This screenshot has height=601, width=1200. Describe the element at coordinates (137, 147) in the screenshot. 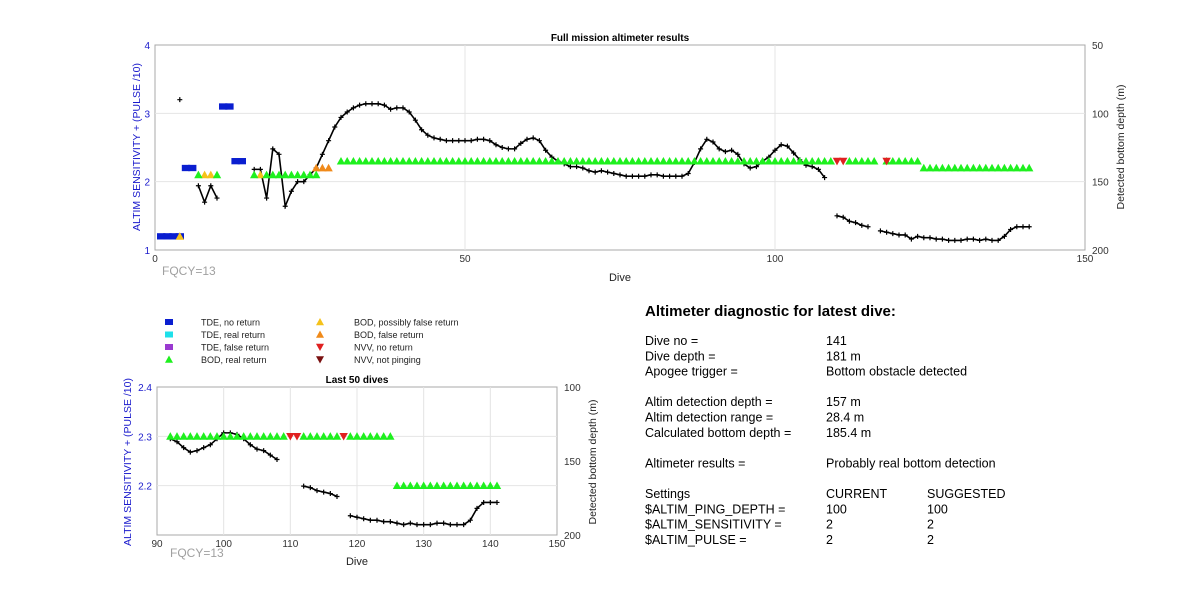

I see `full-mission-ylabel-left: ALTIM SENSITIVITY + (PULSE /10)` at that location.